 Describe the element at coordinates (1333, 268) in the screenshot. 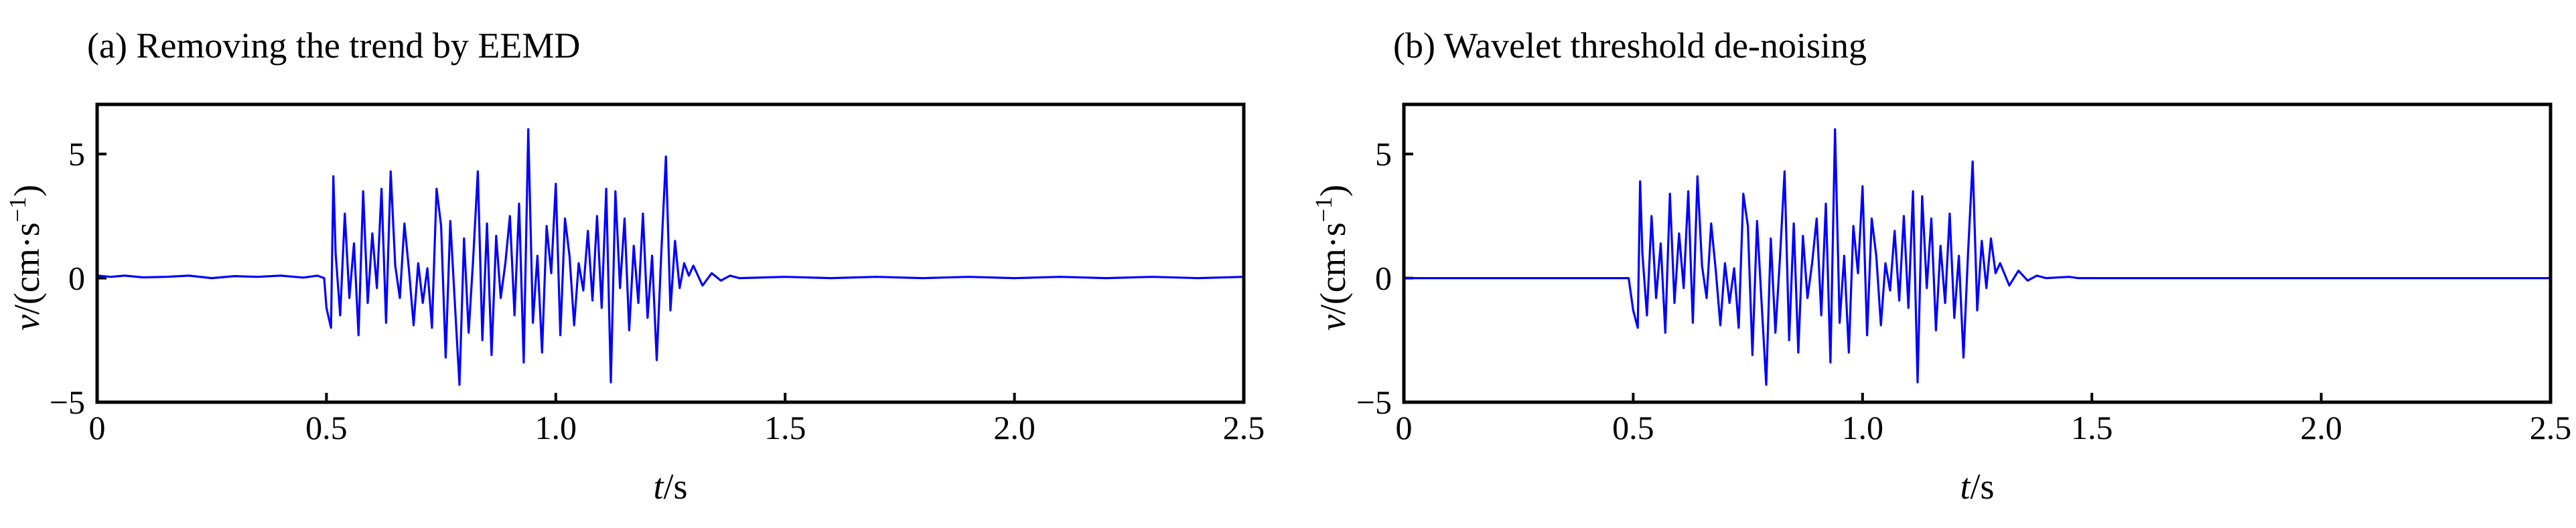

I see `y-axis-unit-b: /(cm·s` at that location.